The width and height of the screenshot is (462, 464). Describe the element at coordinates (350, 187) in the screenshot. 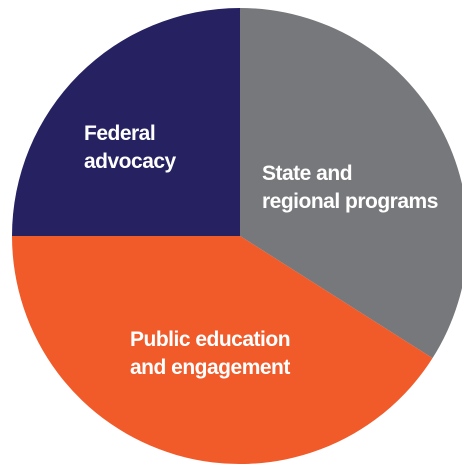

I see `slice-label: State and regional programs` at that location.